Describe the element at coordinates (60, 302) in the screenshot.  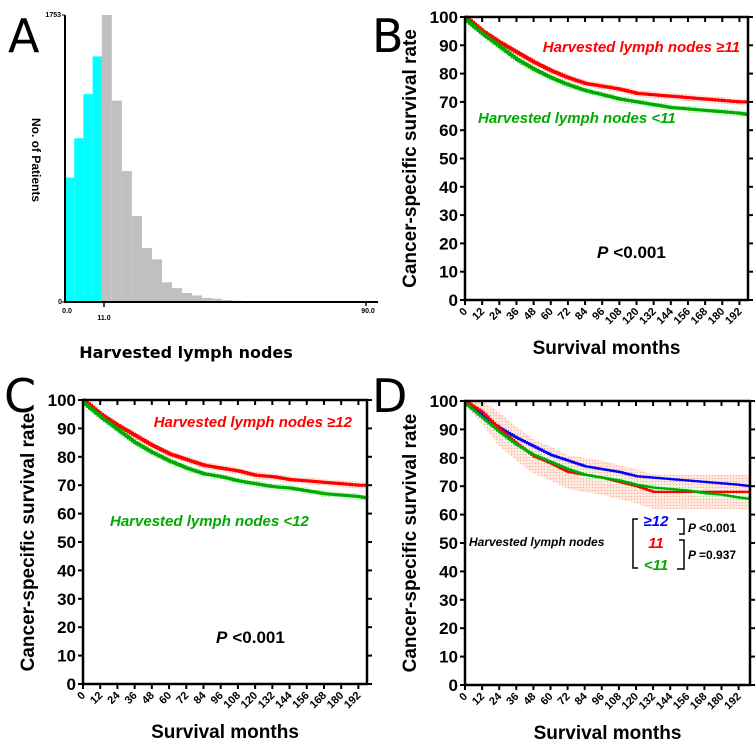
I see `y-tick-label-zero: 0` at that location.